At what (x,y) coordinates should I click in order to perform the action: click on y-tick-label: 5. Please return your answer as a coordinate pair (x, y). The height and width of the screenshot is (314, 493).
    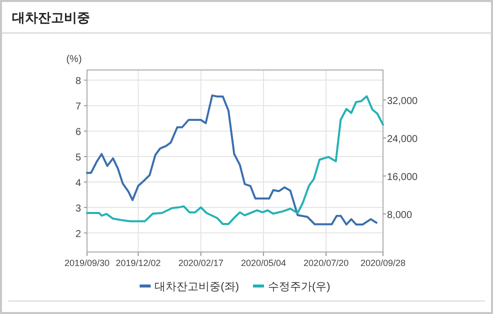
    Looking at the image, I should click on (78, 158).